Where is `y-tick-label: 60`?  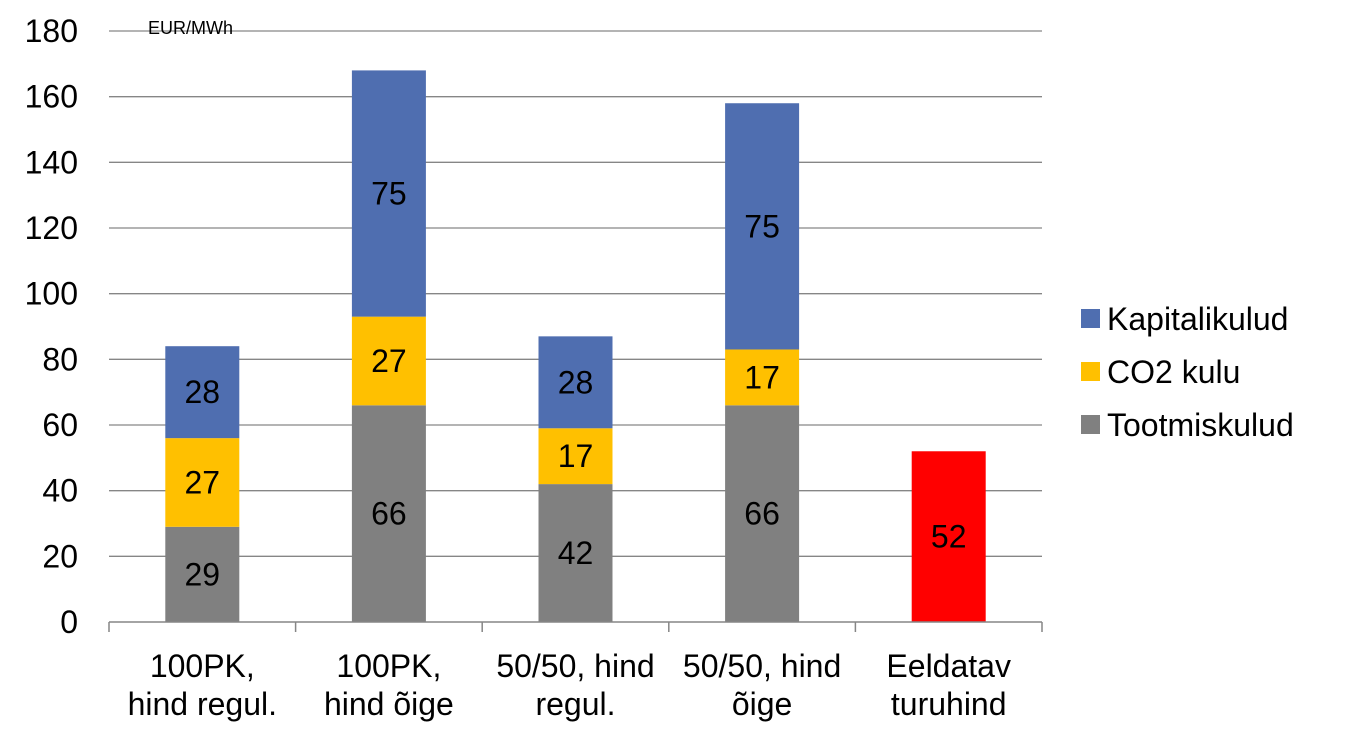
y-tick-label: 60 is located at coordinates (60, 425).